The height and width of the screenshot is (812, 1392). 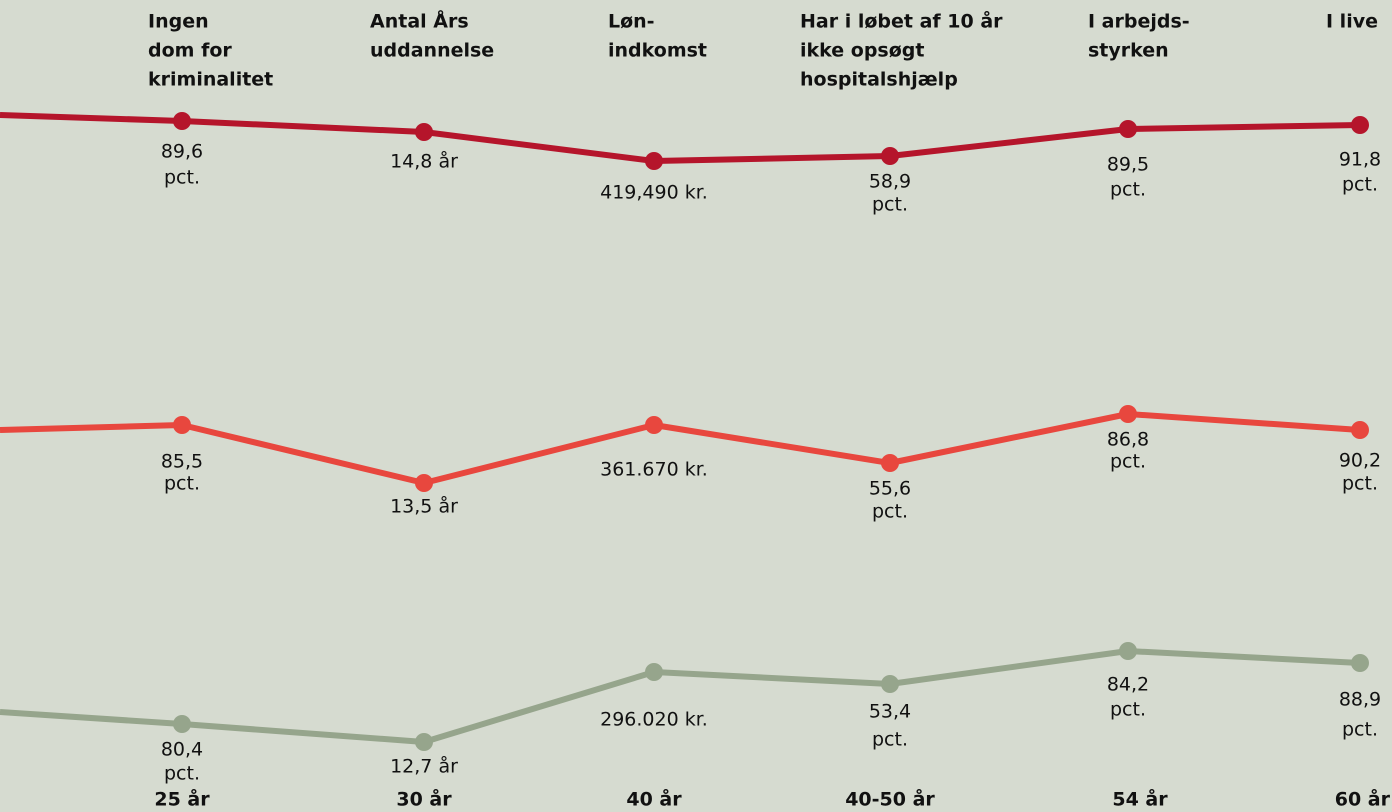 What do you see at coordinates (1128, 440) in the screenshot?
I see `value-label: 86,8` at bounding box center [1128, 440].